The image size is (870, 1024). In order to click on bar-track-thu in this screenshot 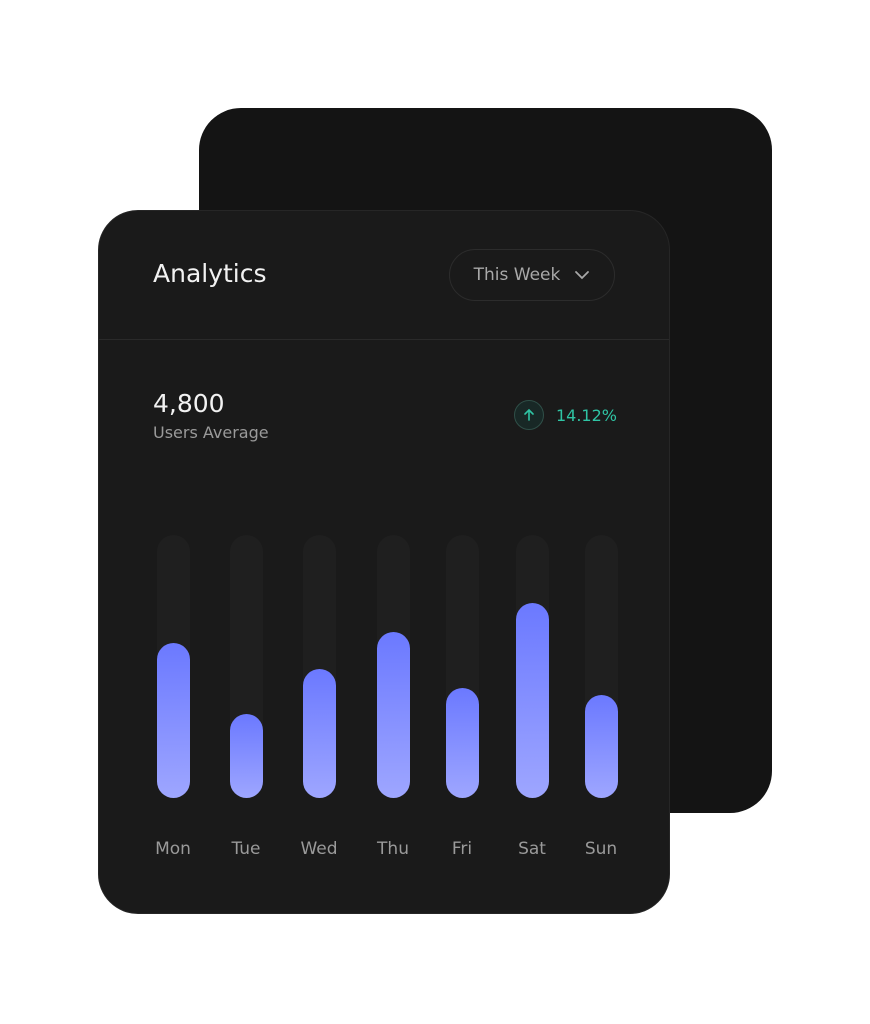, I will do `click(393, 666)`.